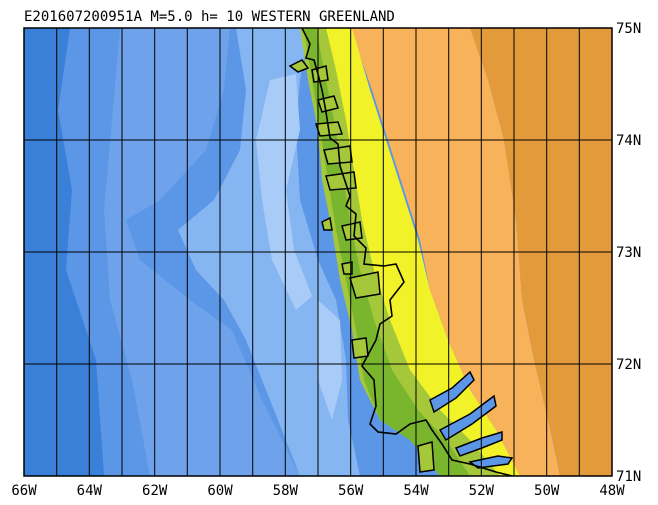  Describe the element at coordinates (612, 491) in the screenshot. I see `lon-label-48w: 48W` at that location.